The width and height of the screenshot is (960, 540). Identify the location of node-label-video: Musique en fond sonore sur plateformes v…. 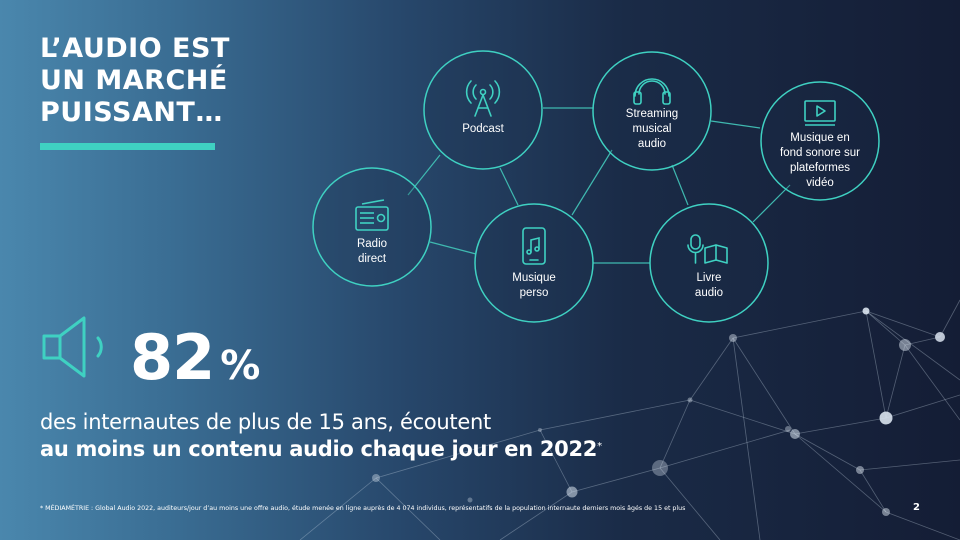
(820, 160).